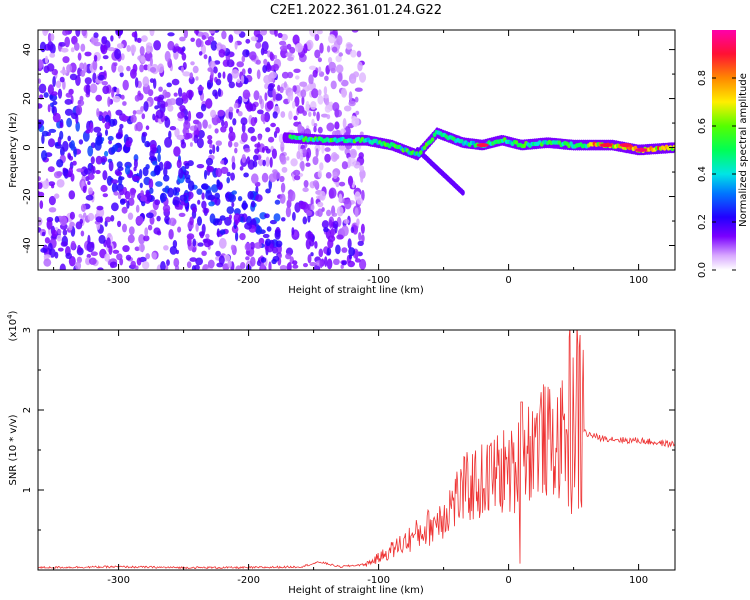 Image resolution: width=750 pixels, height=600 pixels. What do you see at coordinates (27, 49) in the screenshot?
I see `y-tick-label: 40` at bounding box center [27, 49].